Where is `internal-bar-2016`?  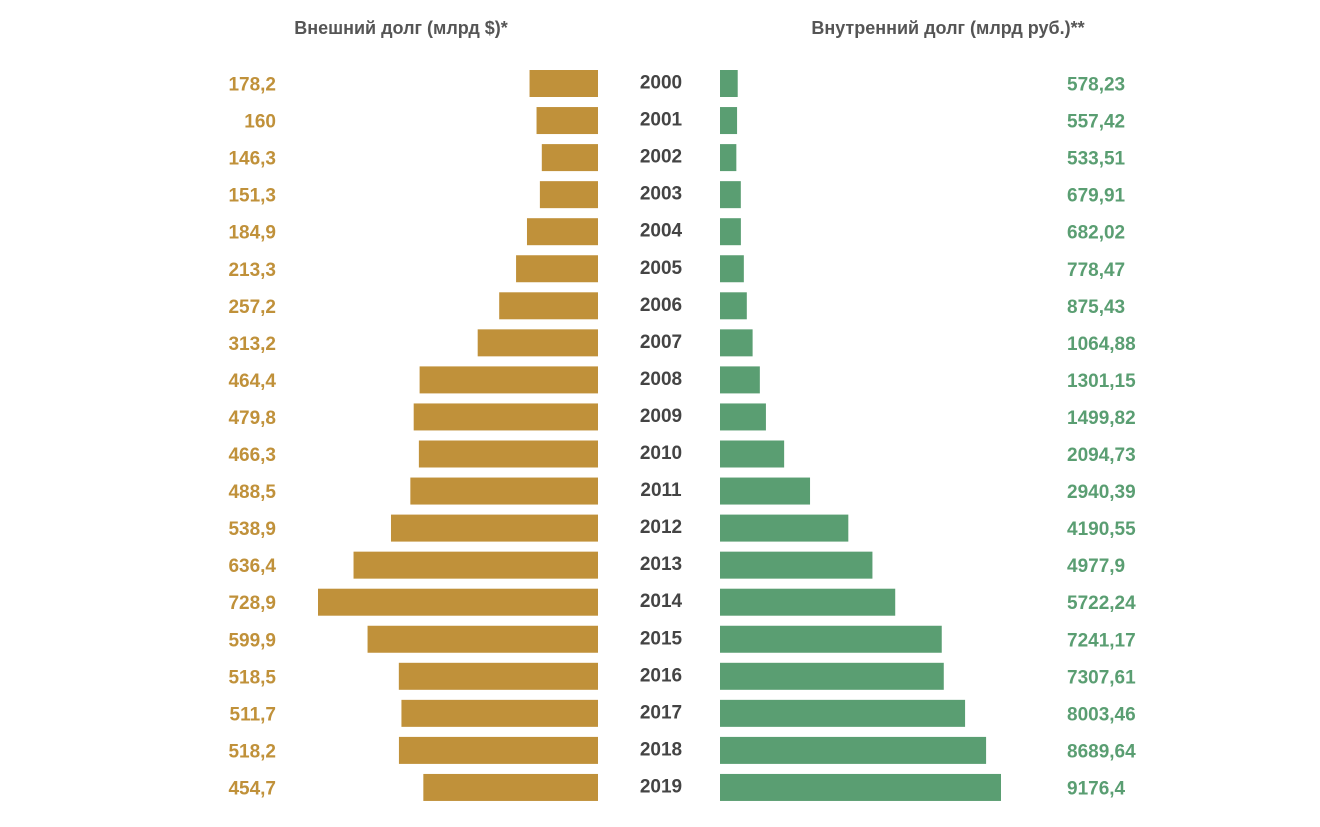 internal-bar-2016 is located at coordinates (832, 676).